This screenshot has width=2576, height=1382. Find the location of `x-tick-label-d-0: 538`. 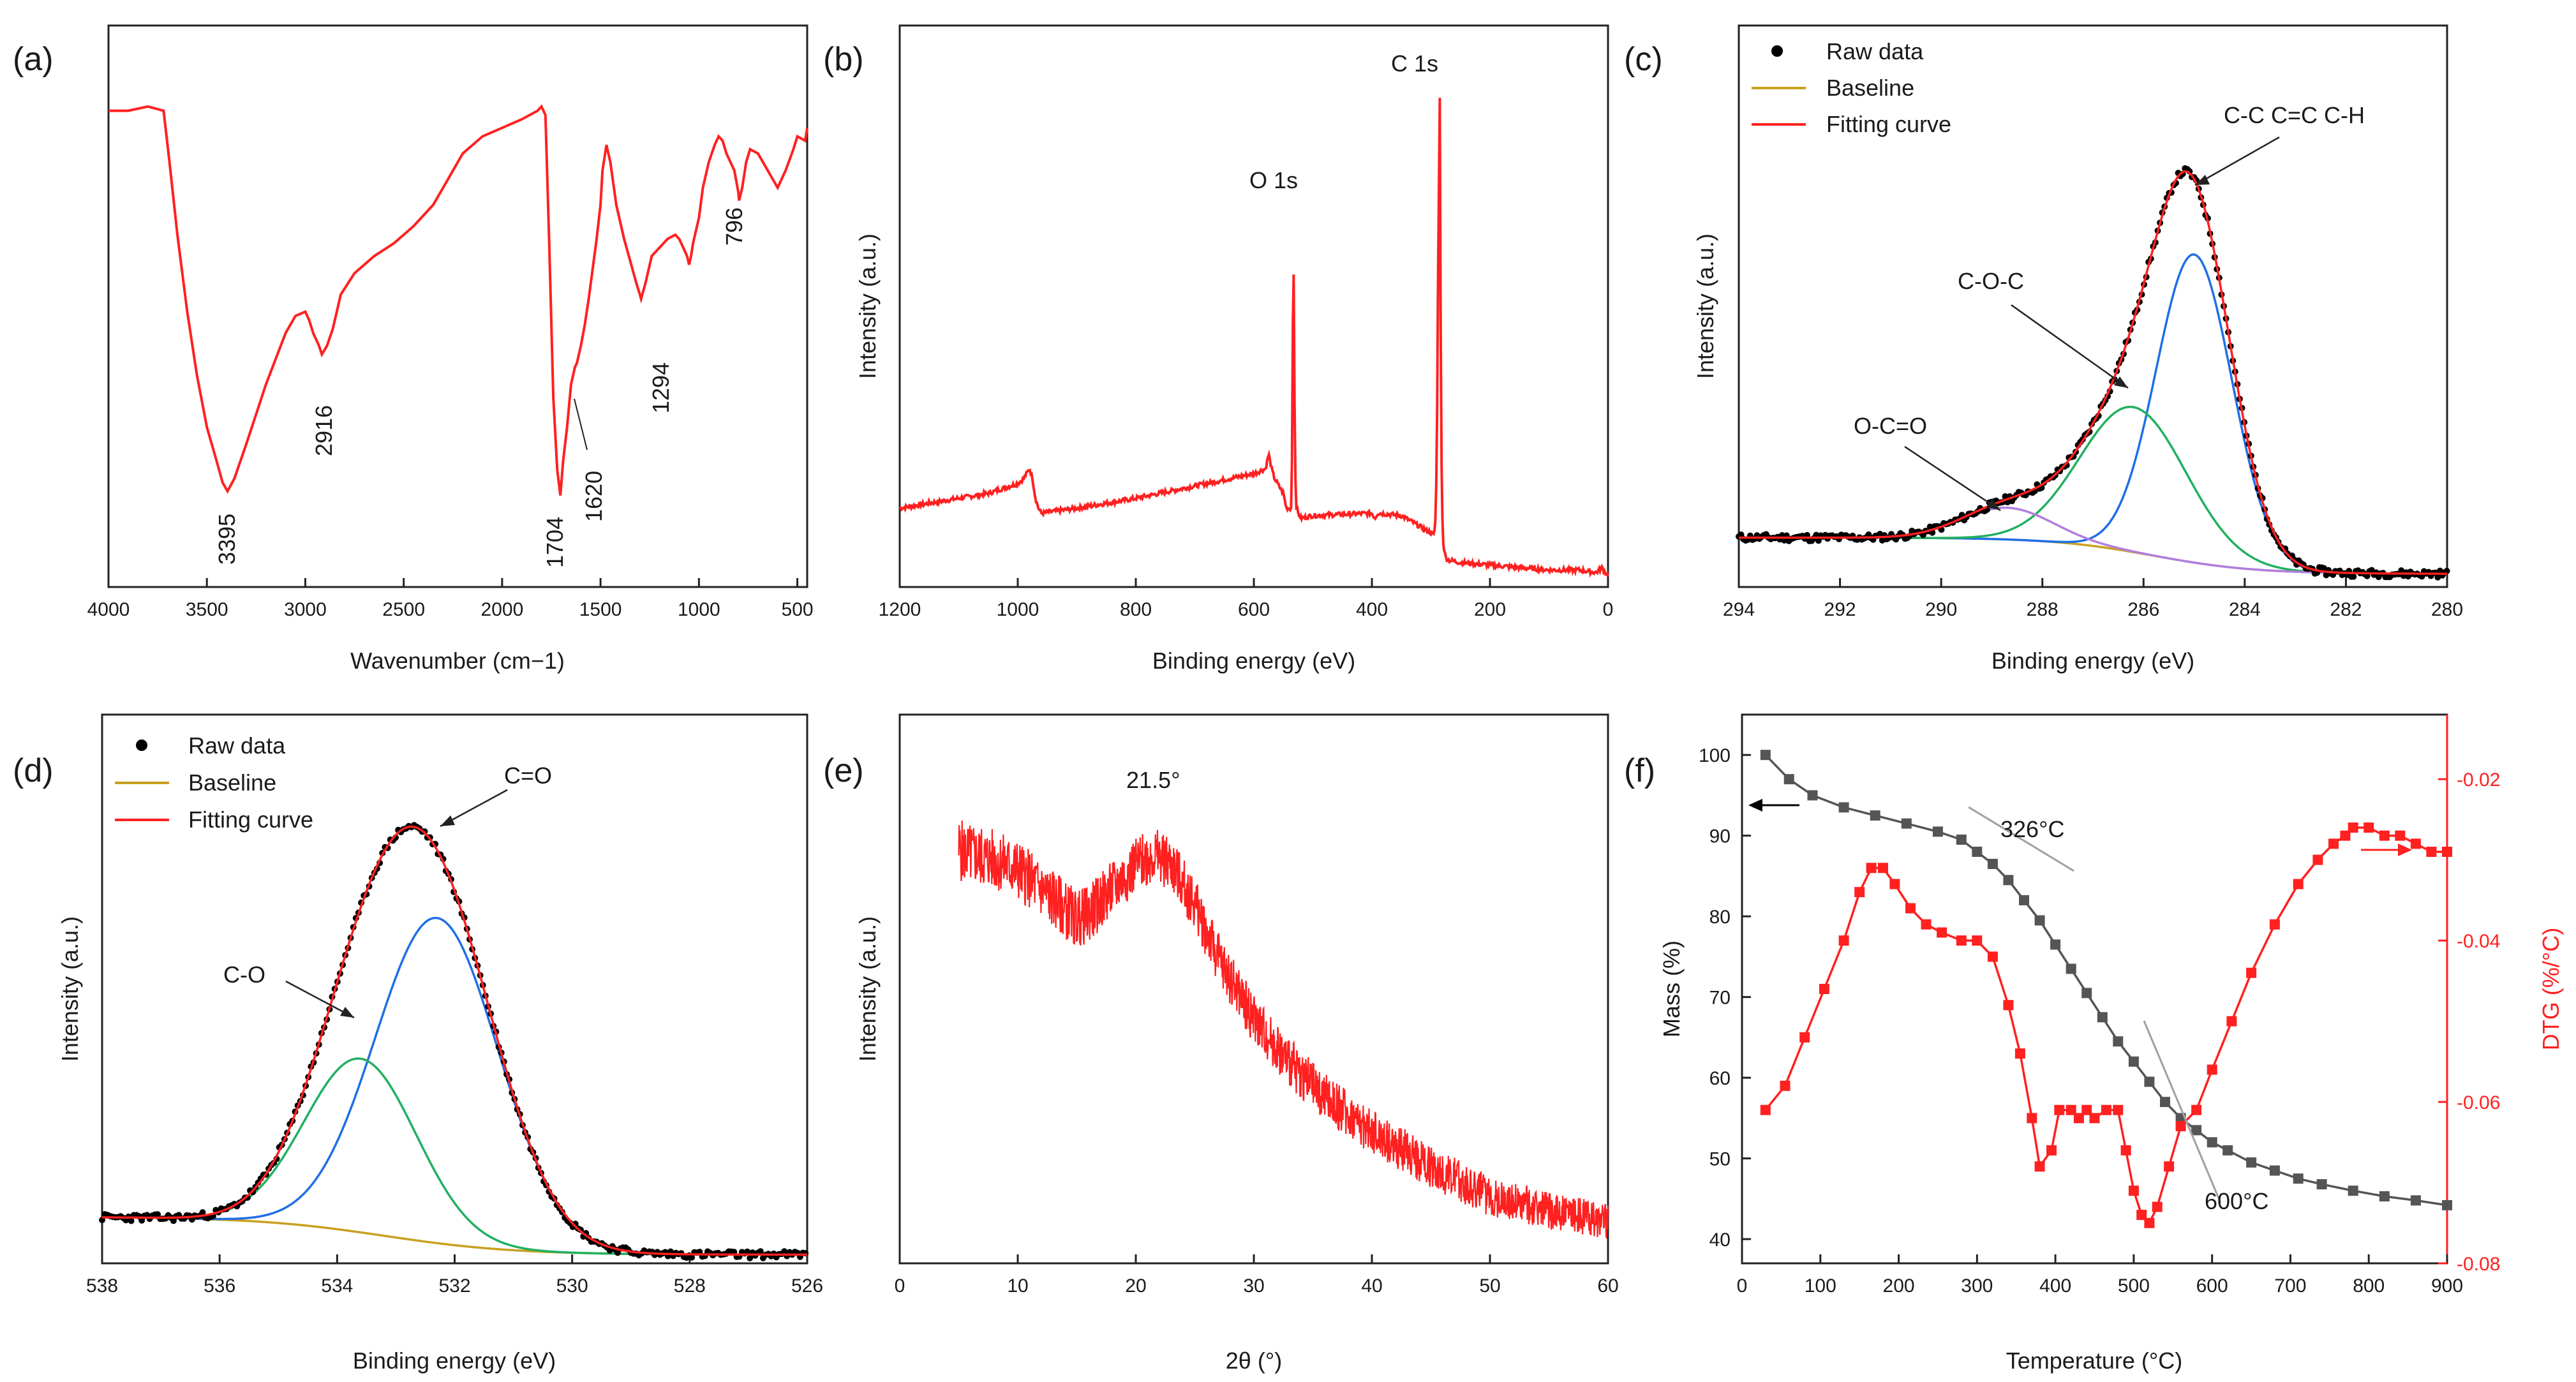

x-tick-label-d-0: 538 is located at coordinates (102, 1286).